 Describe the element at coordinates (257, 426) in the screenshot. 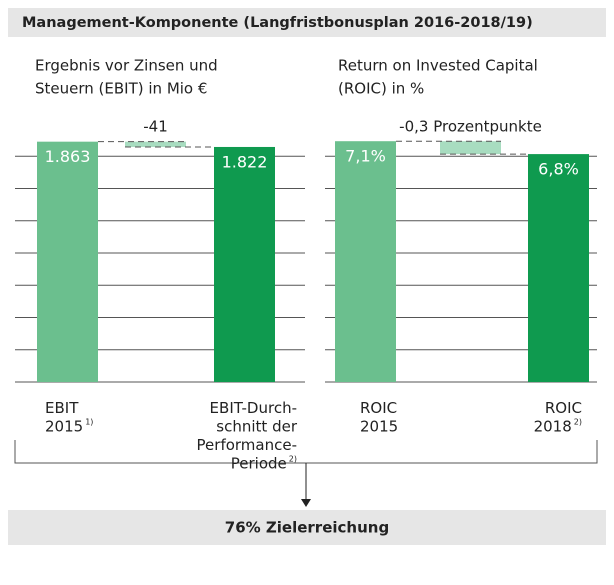

I see `category-line: schnitt der` at that location.